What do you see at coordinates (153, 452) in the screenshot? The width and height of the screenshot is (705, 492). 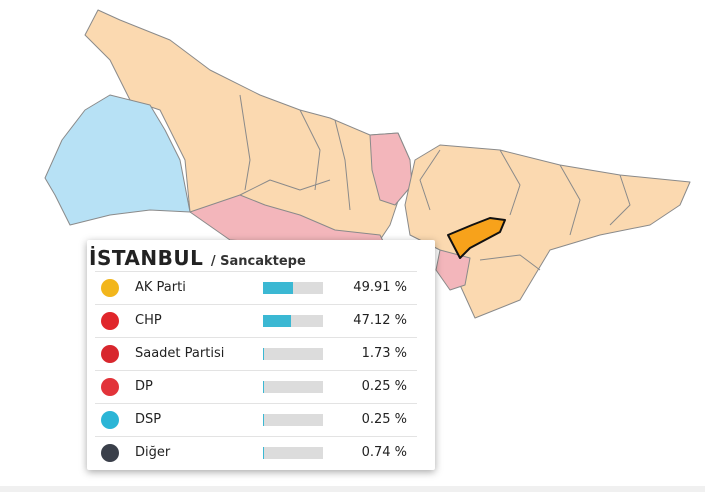 I see `party-name: Diğer` at bounding box center [153, 452].